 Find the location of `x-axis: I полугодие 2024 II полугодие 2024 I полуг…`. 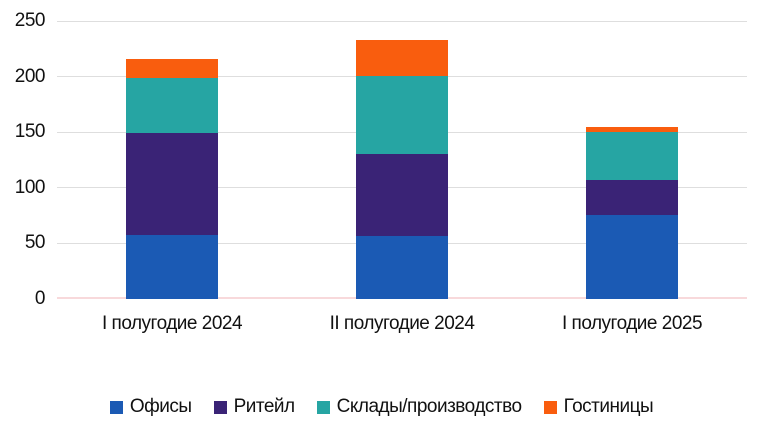

x-axis: I полугодие 2024 II полугодие 2024 I полуг… is located at coordinates (381, 325).